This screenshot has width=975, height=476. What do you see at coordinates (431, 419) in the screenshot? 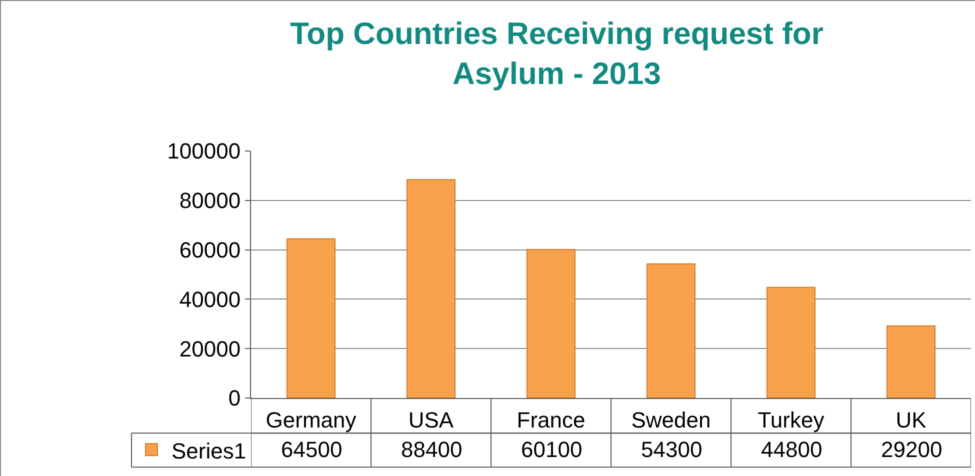
I see `x-tick-label: USA` at bounding box center [431, 419].